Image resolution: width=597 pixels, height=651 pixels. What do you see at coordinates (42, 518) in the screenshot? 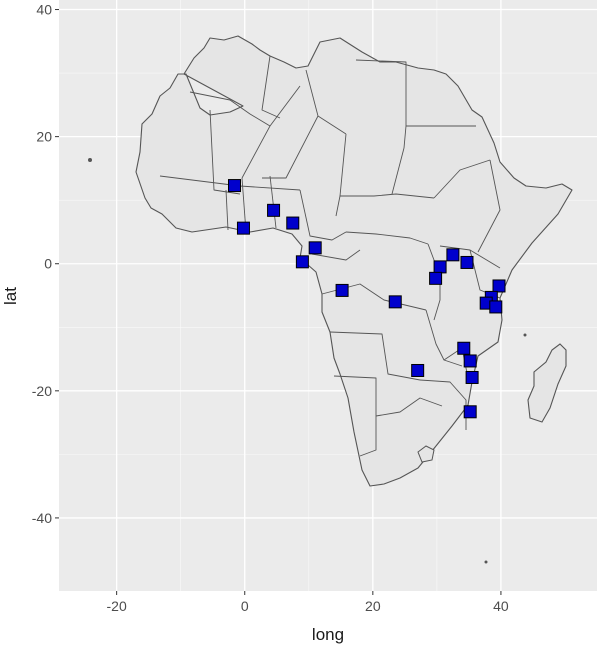
I see `y-tick-label: -40` at bounding box center [42, 518].